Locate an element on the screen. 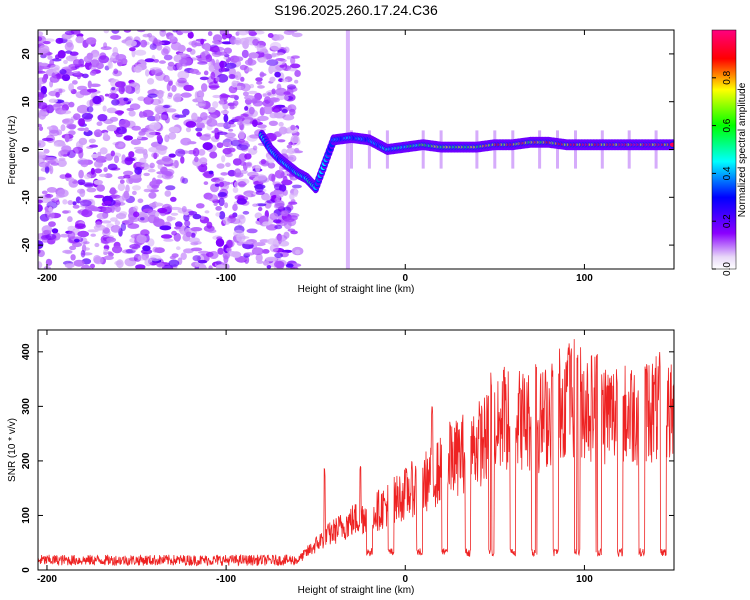 Image resolution: width=750 pixels, height=600 pixels. y-tick-label: 20 is located at coordinates (26, 54).